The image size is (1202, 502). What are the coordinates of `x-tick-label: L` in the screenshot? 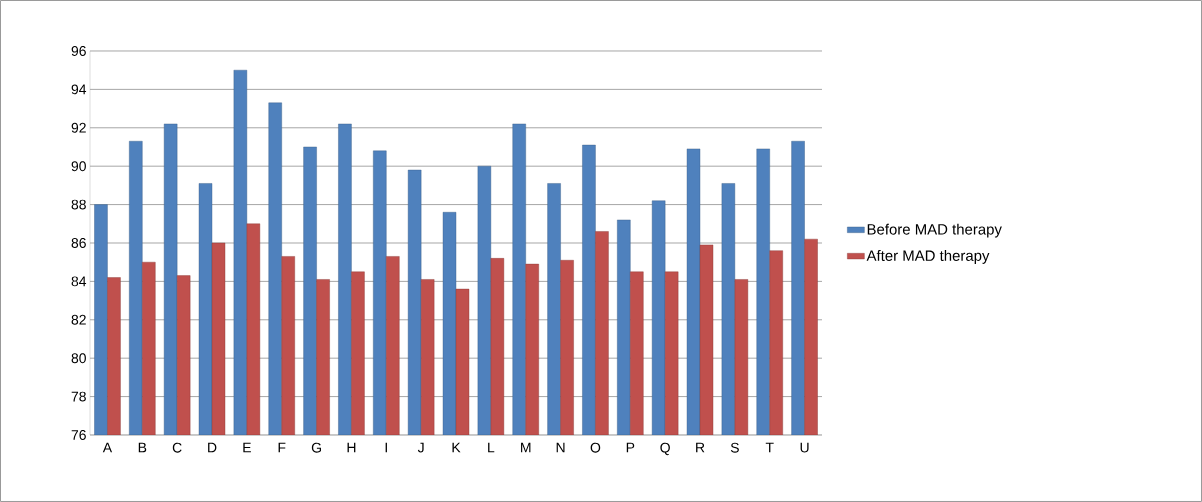 It's located at (491, 447).